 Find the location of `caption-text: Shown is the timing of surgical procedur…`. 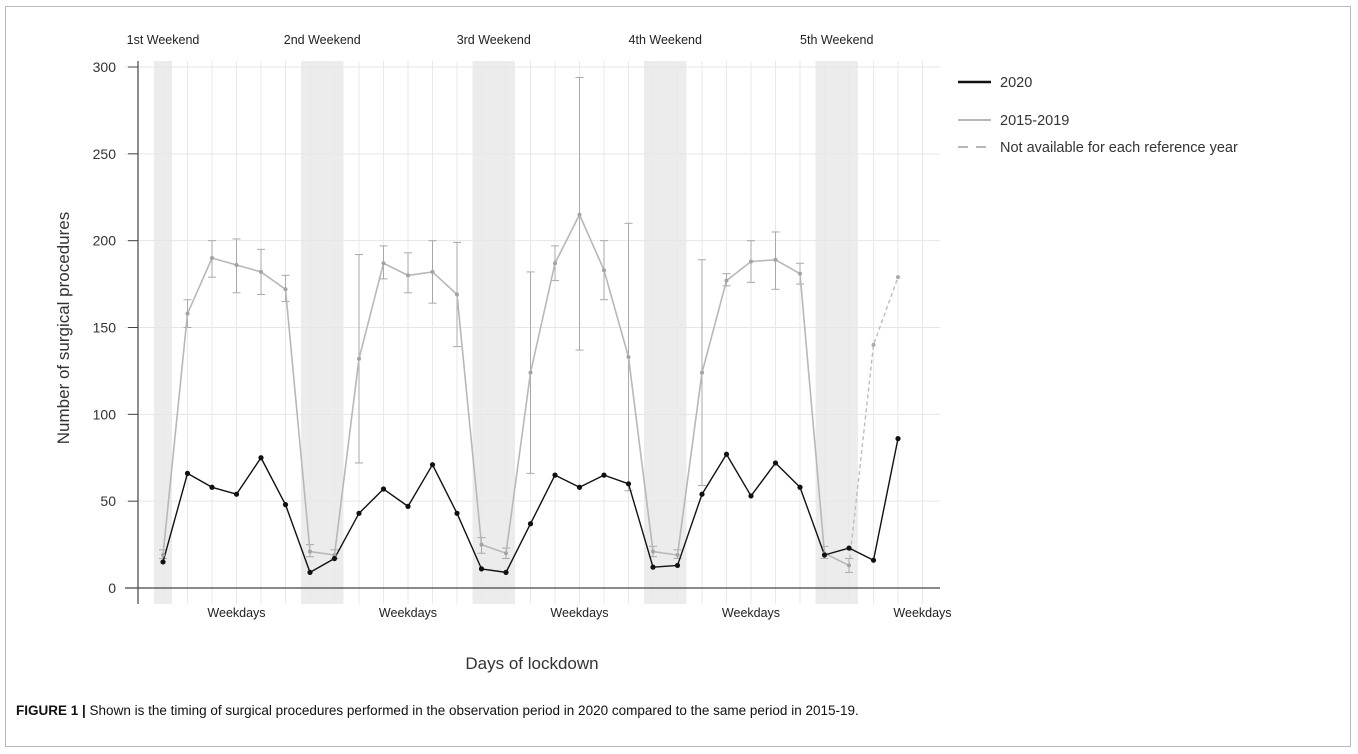

caption-text: Shown is the timing of surgical procedur… is located at coordinates (472, 710).